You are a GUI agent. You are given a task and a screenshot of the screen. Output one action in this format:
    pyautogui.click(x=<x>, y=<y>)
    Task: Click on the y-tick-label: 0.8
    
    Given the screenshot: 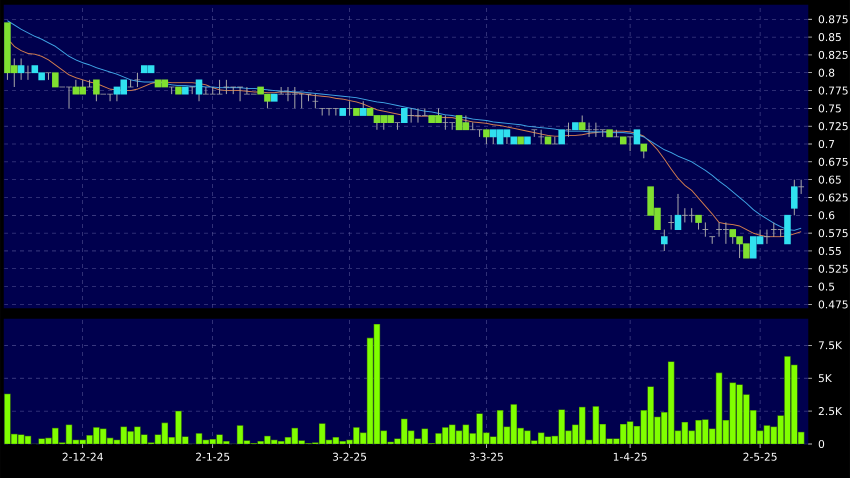 What is the action you would take?
    pyautogui.click(x=826, y=72)
    